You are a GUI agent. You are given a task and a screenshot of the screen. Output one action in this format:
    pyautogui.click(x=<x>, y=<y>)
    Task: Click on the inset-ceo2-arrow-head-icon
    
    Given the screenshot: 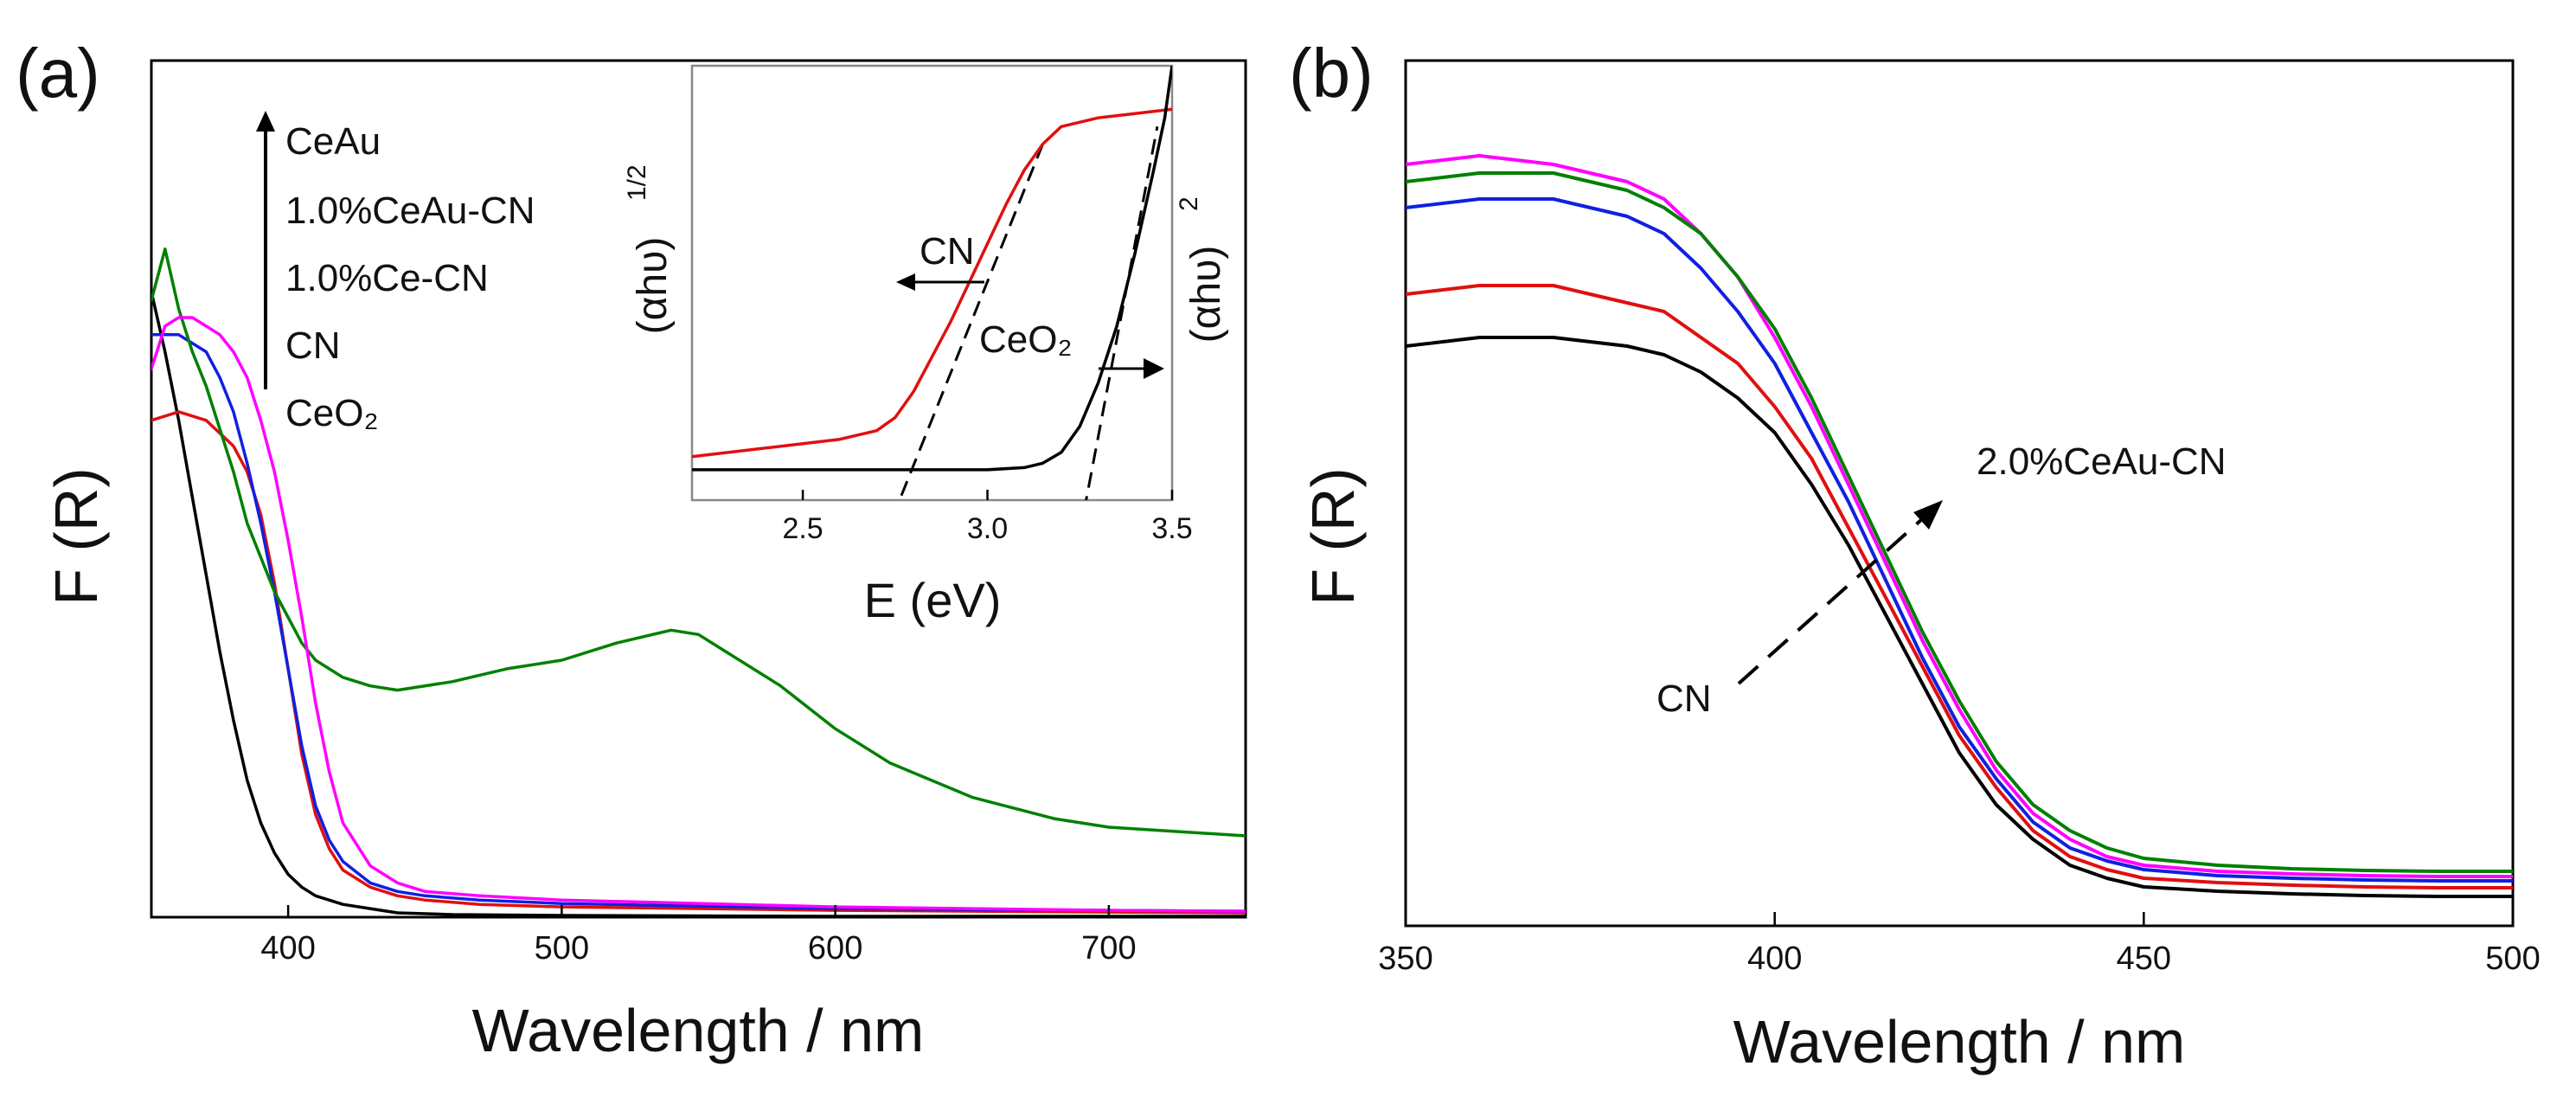 What is the action you would take?
    pyautogui.click(x=1154, y=368)
    